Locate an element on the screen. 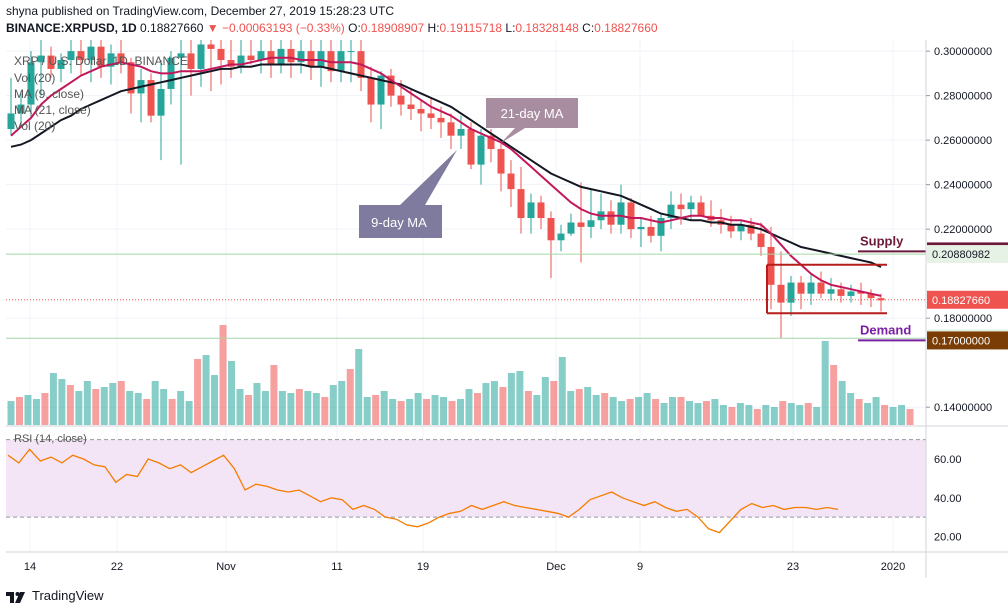 This screenshot has width=1008, height=615. ma21-callout-bubble is located at coordinates (532, 120).